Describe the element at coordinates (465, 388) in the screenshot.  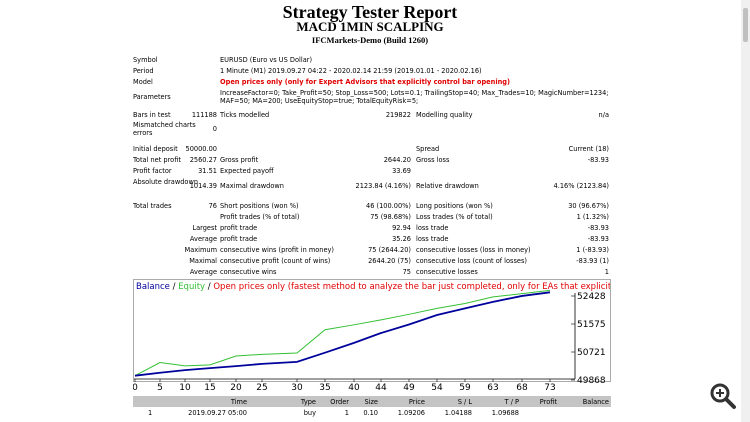
I see `x-tick-label: 59` at that location.